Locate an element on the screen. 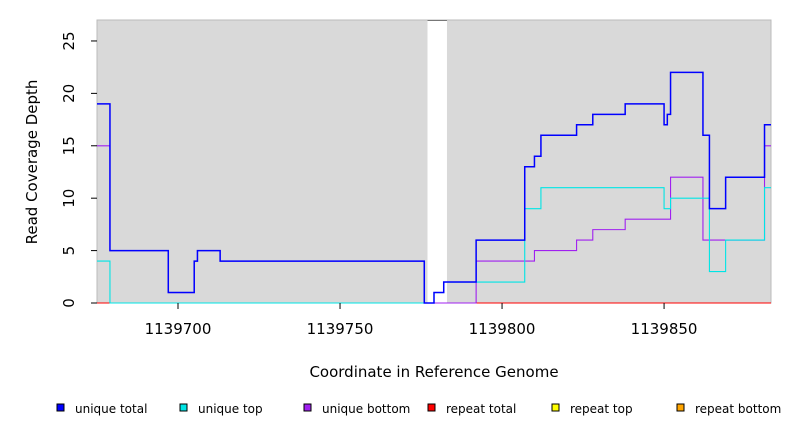 The image size is (792, 436). legend-swatch-unique-bottom is located at coordinates (307, 407).